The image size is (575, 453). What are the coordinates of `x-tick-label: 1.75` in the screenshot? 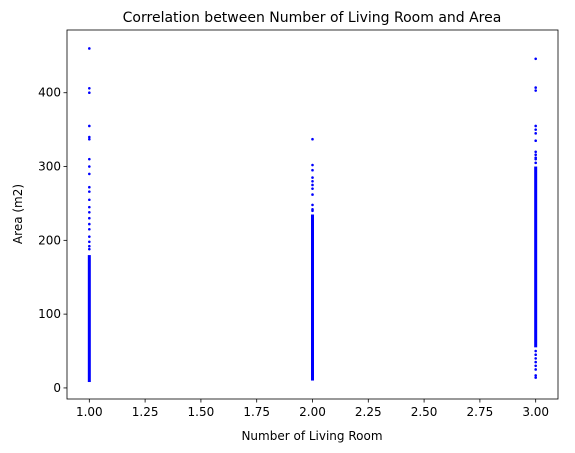 It's located at (256, 412).